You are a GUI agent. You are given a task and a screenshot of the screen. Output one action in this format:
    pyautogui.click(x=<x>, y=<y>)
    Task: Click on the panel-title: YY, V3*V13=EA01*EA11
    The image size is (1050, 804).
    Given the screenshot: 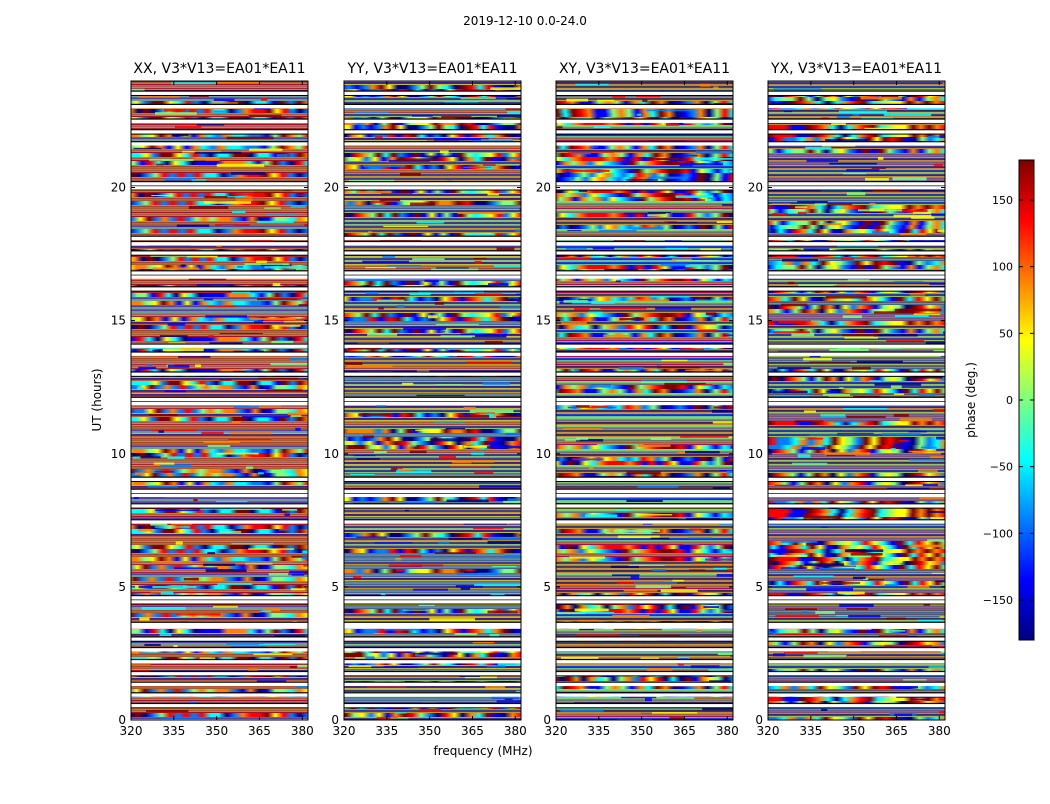 What is the action you would take?
    pyautogui.click(x=431, y=69)
    